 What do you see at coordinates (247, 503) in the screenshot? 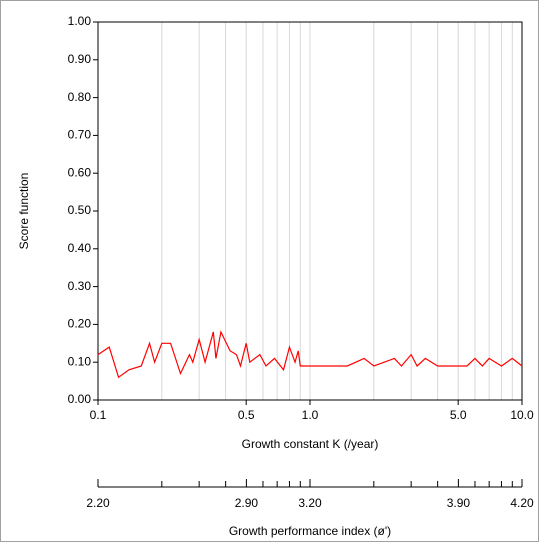
I see `x2-tick-label: 2.90` at bounding box center [247, 503].